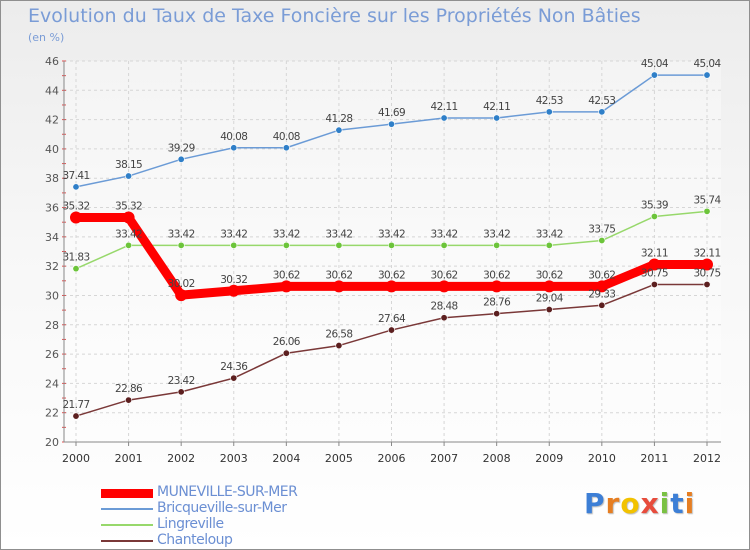 The width and height of the screenshot is (750, 550). Describe the element at coordinates (76, 458) in the screenshot. I see `x-tick-label: 2000` at that location.